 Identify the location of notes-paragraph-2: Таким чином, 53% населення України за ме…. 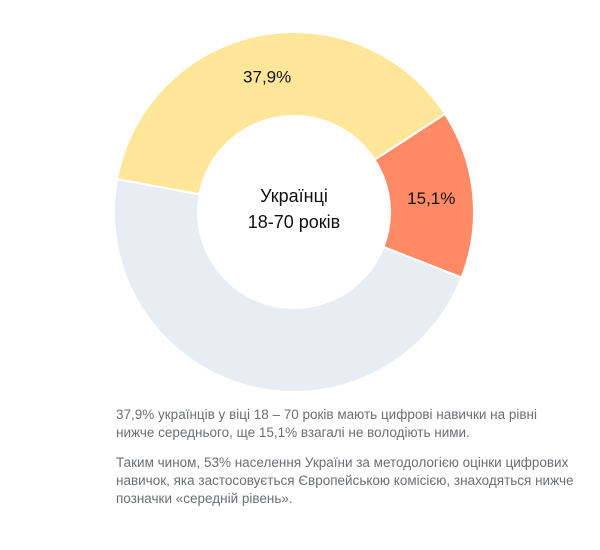
(345, 480).